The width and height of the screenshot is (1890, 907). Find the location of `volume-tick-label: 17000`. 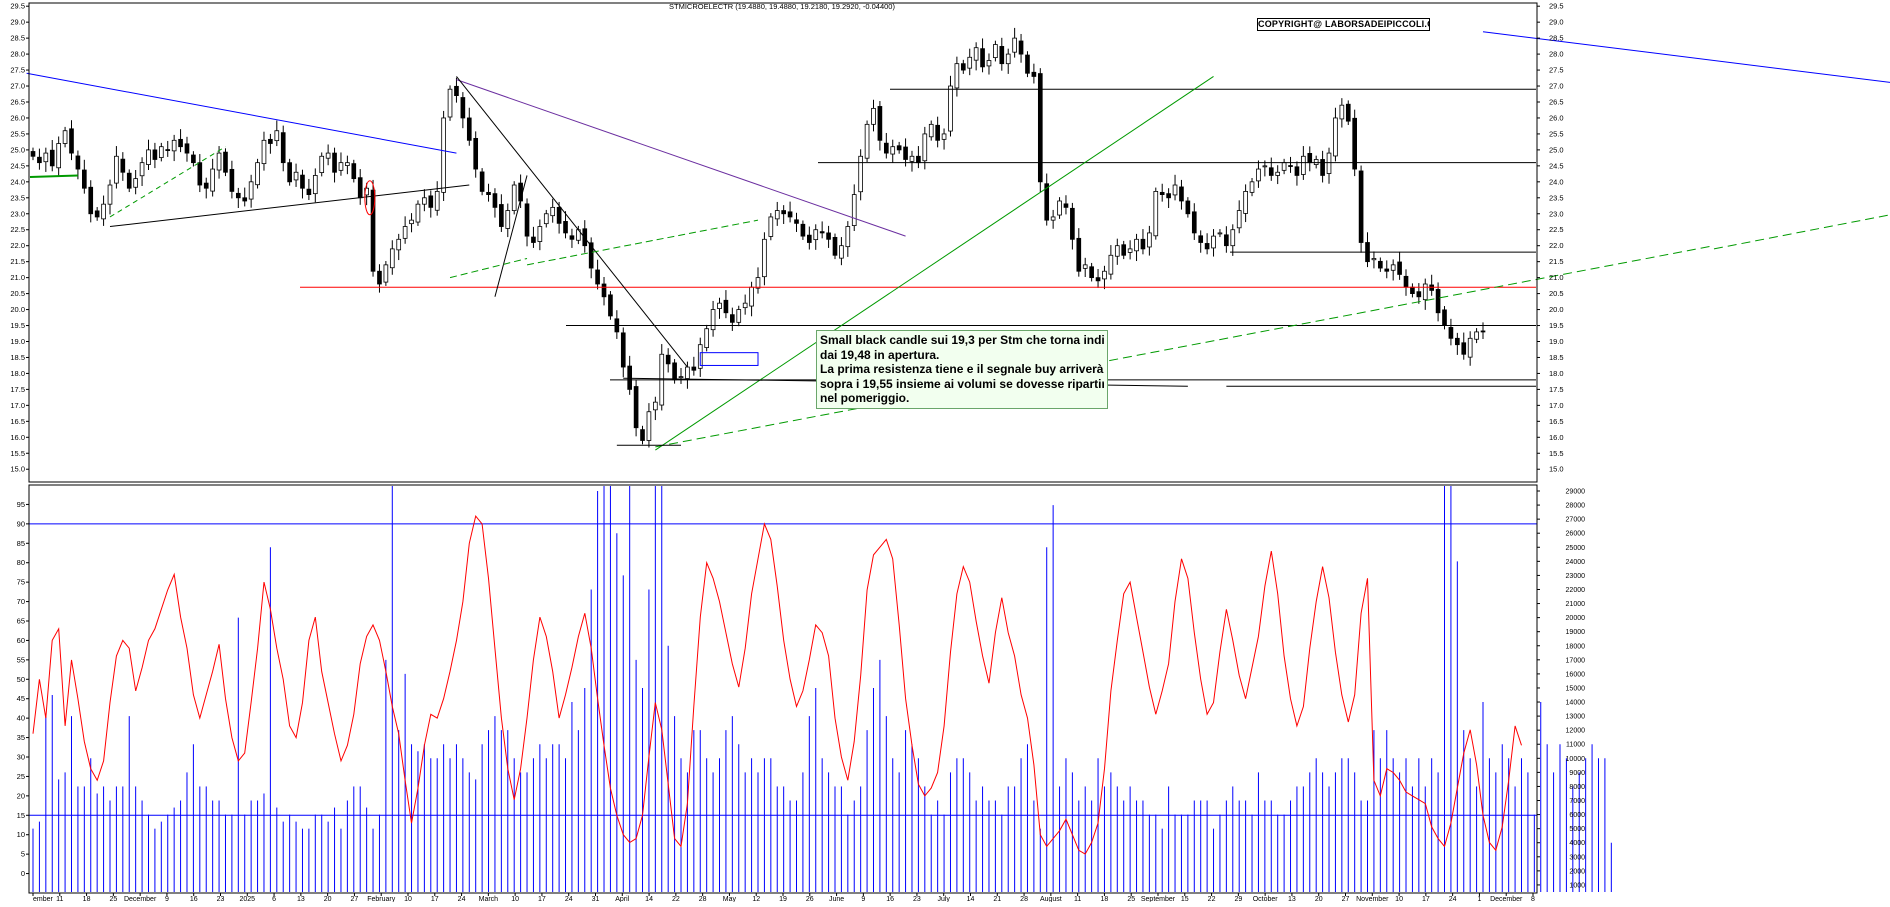

volume-tick-label: 17000 is located at coordinates (1576, 660).